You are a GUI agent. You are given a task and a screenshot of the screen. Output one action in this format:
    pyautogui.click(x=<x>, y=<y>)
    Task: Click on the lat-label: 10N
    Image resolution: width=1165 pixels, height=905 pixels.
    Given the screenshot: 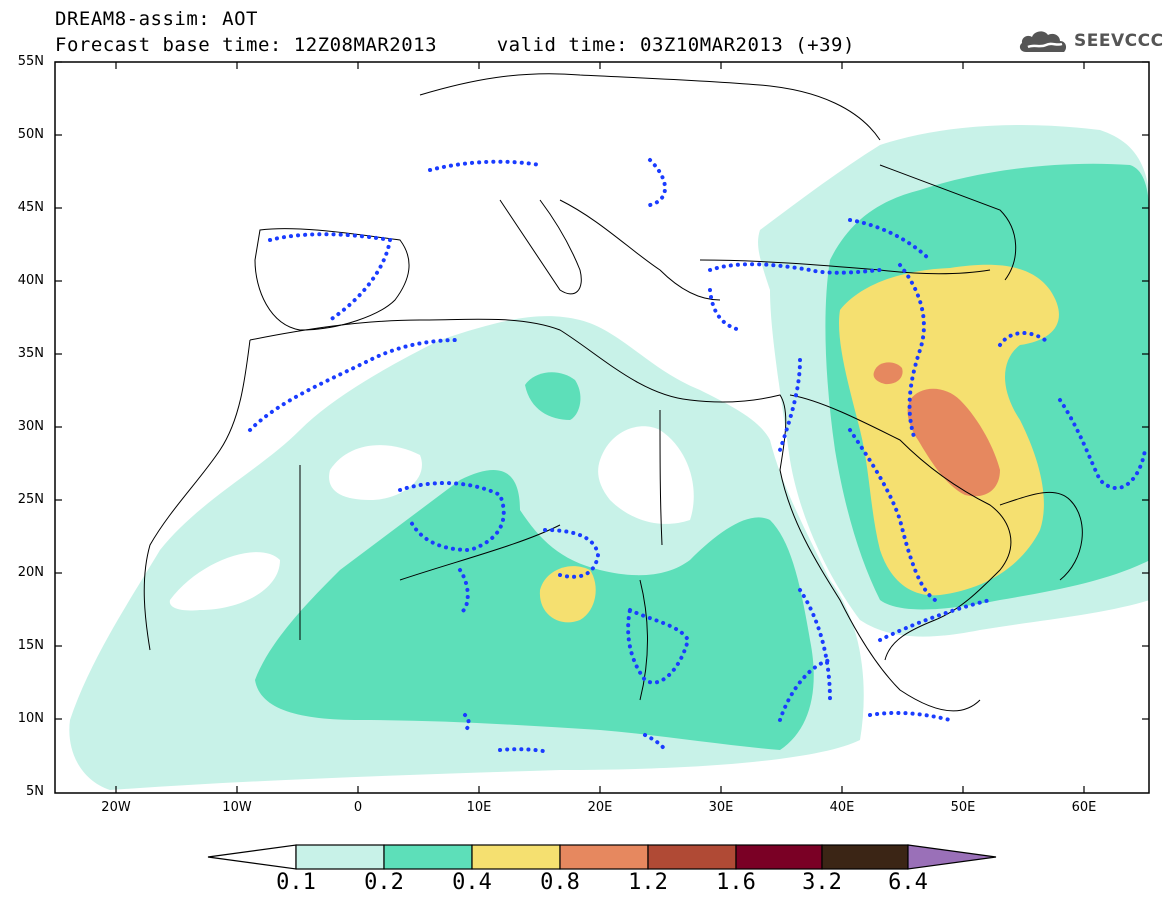 What is the action you would take?
    pyautogui.click(x=30, y=718)
    